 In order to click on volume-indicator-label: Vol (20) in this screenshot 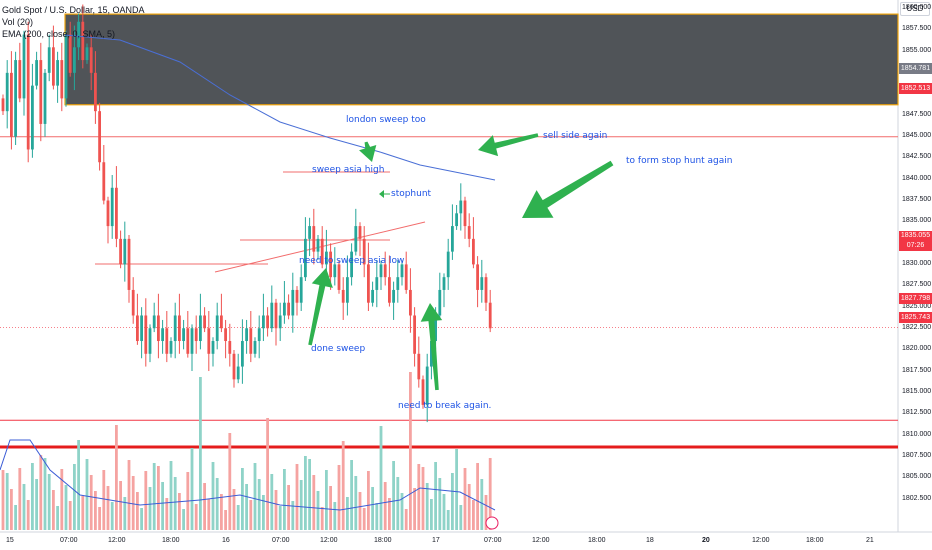, I will do `click(18, 22)`.